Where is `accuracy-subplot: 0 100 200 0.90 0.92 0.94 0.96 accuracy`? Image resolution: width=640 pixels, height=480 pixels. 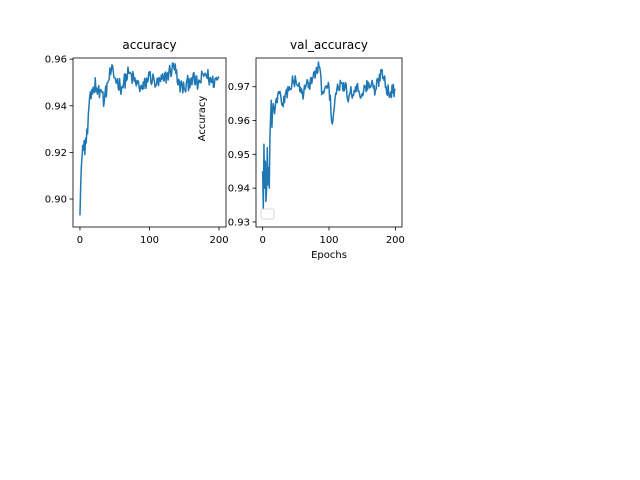 accuracy-subplot: 0 100 200 0.90 0.92 0.94 0.96 accuracy is located at coordinates (137, 142).